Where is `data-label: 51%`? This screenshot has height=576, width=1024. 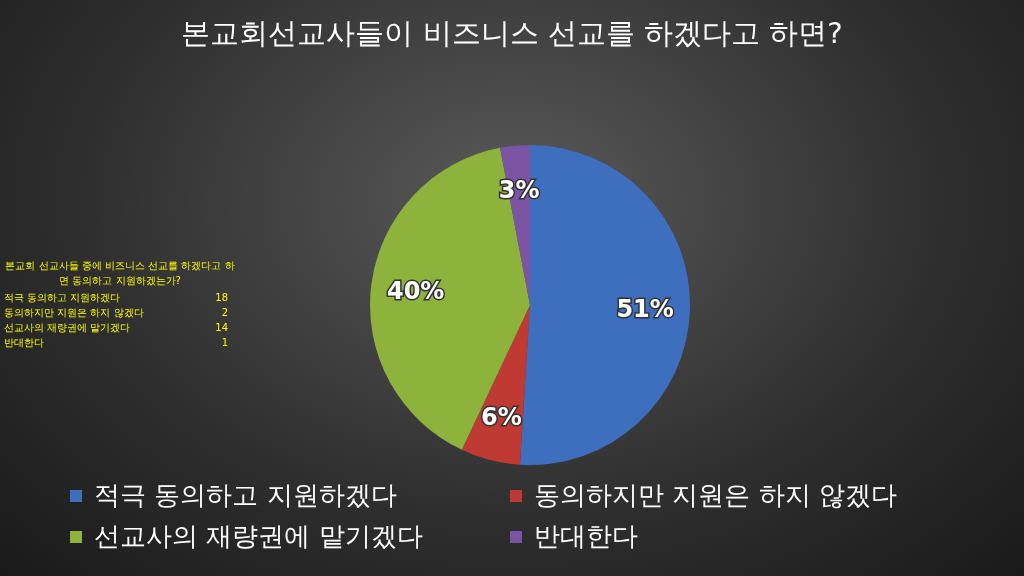
data-label: 51% is located at coordinates (645, 308).